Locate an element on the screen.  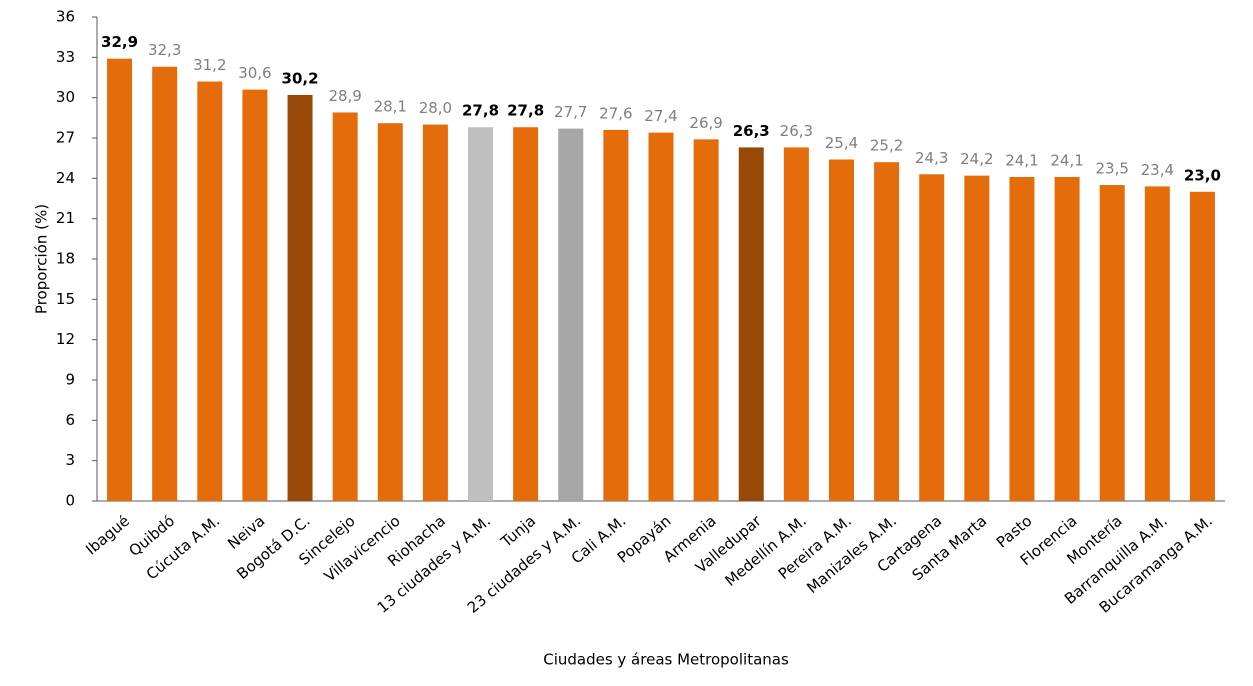
value-label: 28,9 is located at coordinates (344, 96).